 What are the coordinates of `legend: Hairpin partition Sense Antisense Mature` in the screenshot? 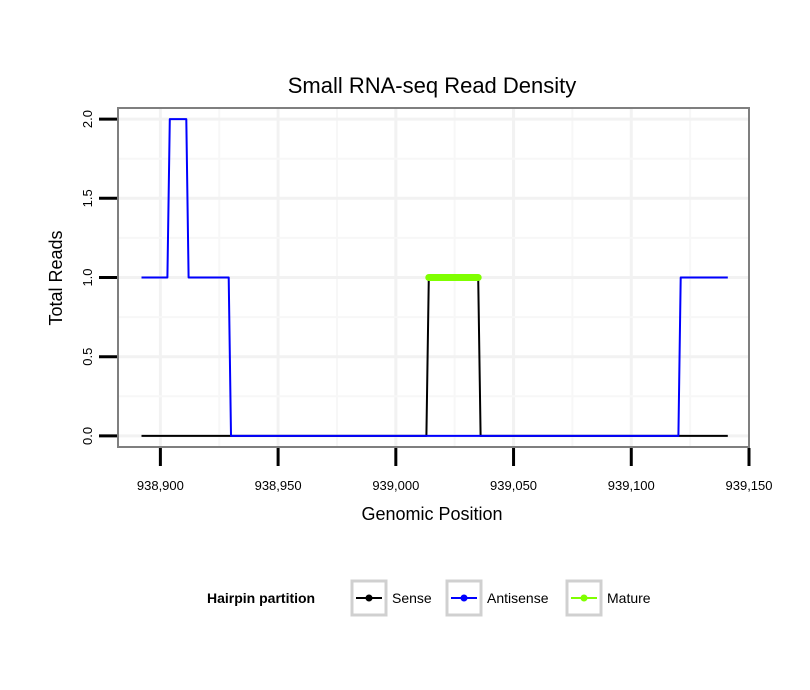 It's located at (429, 598).